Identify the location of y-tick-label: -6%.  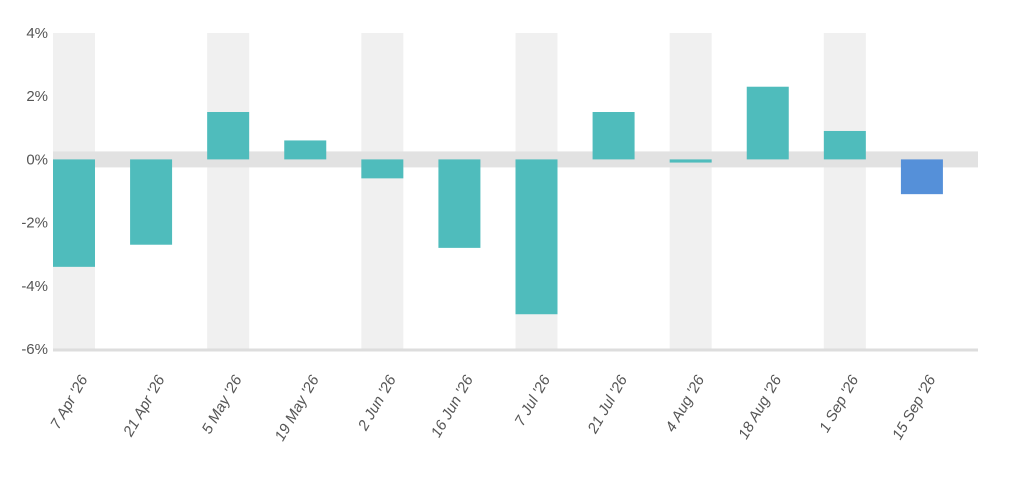
(34, 349).